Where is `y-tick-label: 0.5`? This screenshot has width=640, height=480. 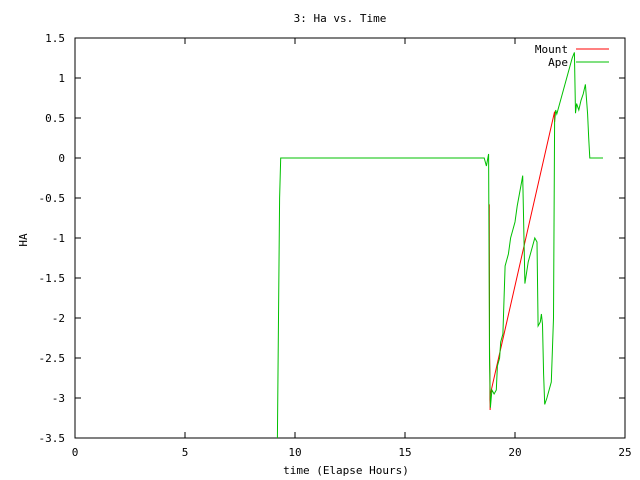 y-tick-label: 0.5 is located at coordinates (55, 118).